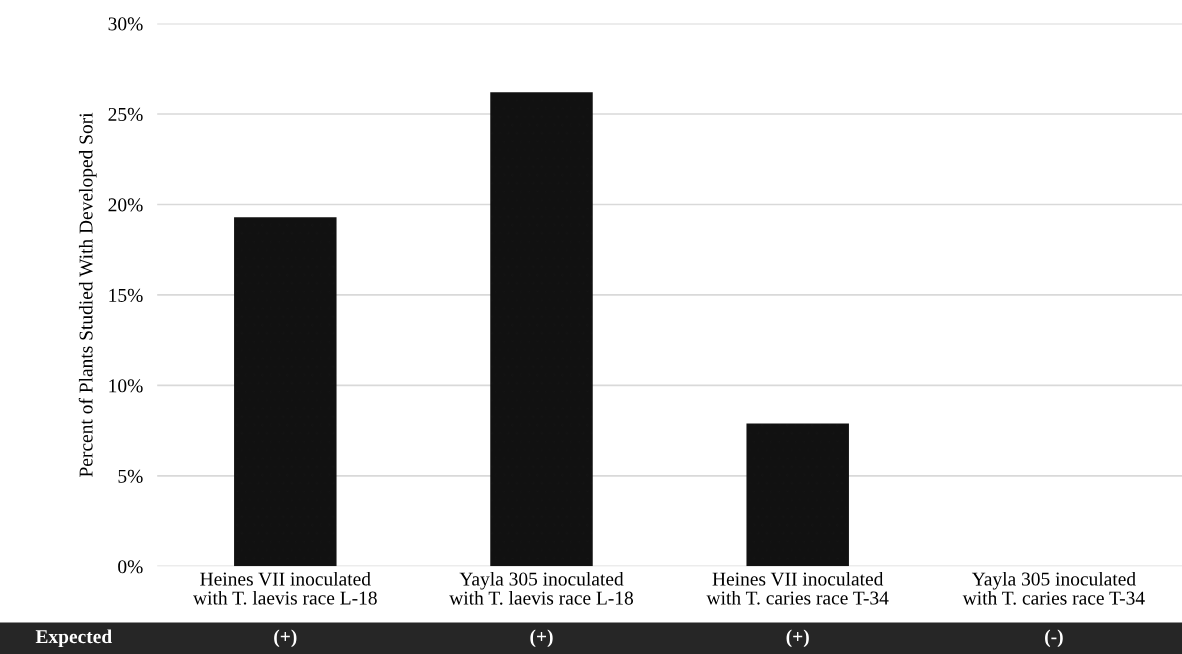  What do you see at coordinates (73, 638) in the screenshot?
I see `text: Expected` at bounding box center [73, 638].